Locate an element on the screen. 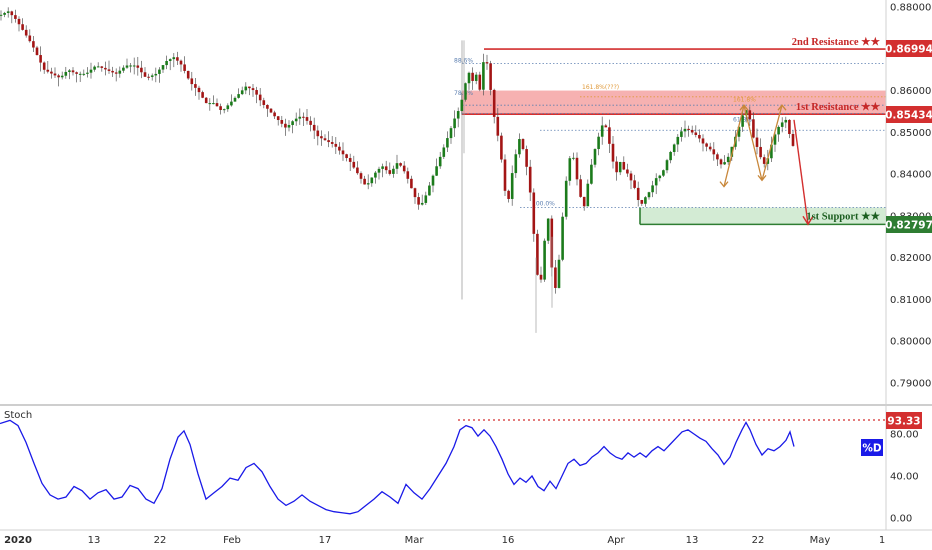  price-tick-label: 0.85000 is located at coordinates (910, 133).